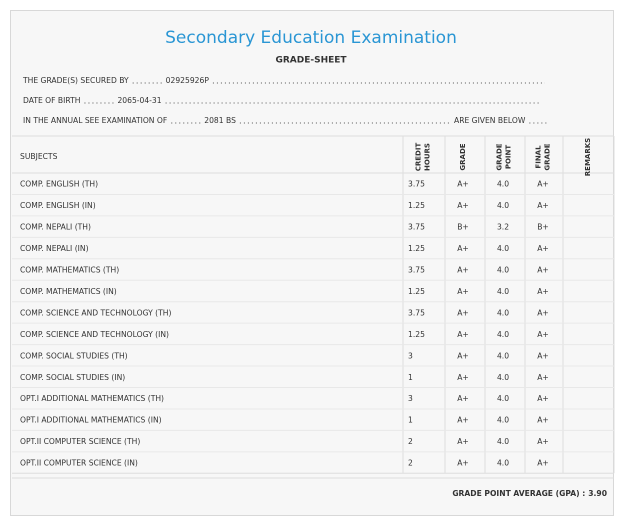 The height and width of the screenshot is (517, 622). Describe the element at coordinates (68, 291) in the screenshot. I see `table-cell: COMP. MATHEMATICS (IN)` at that location.